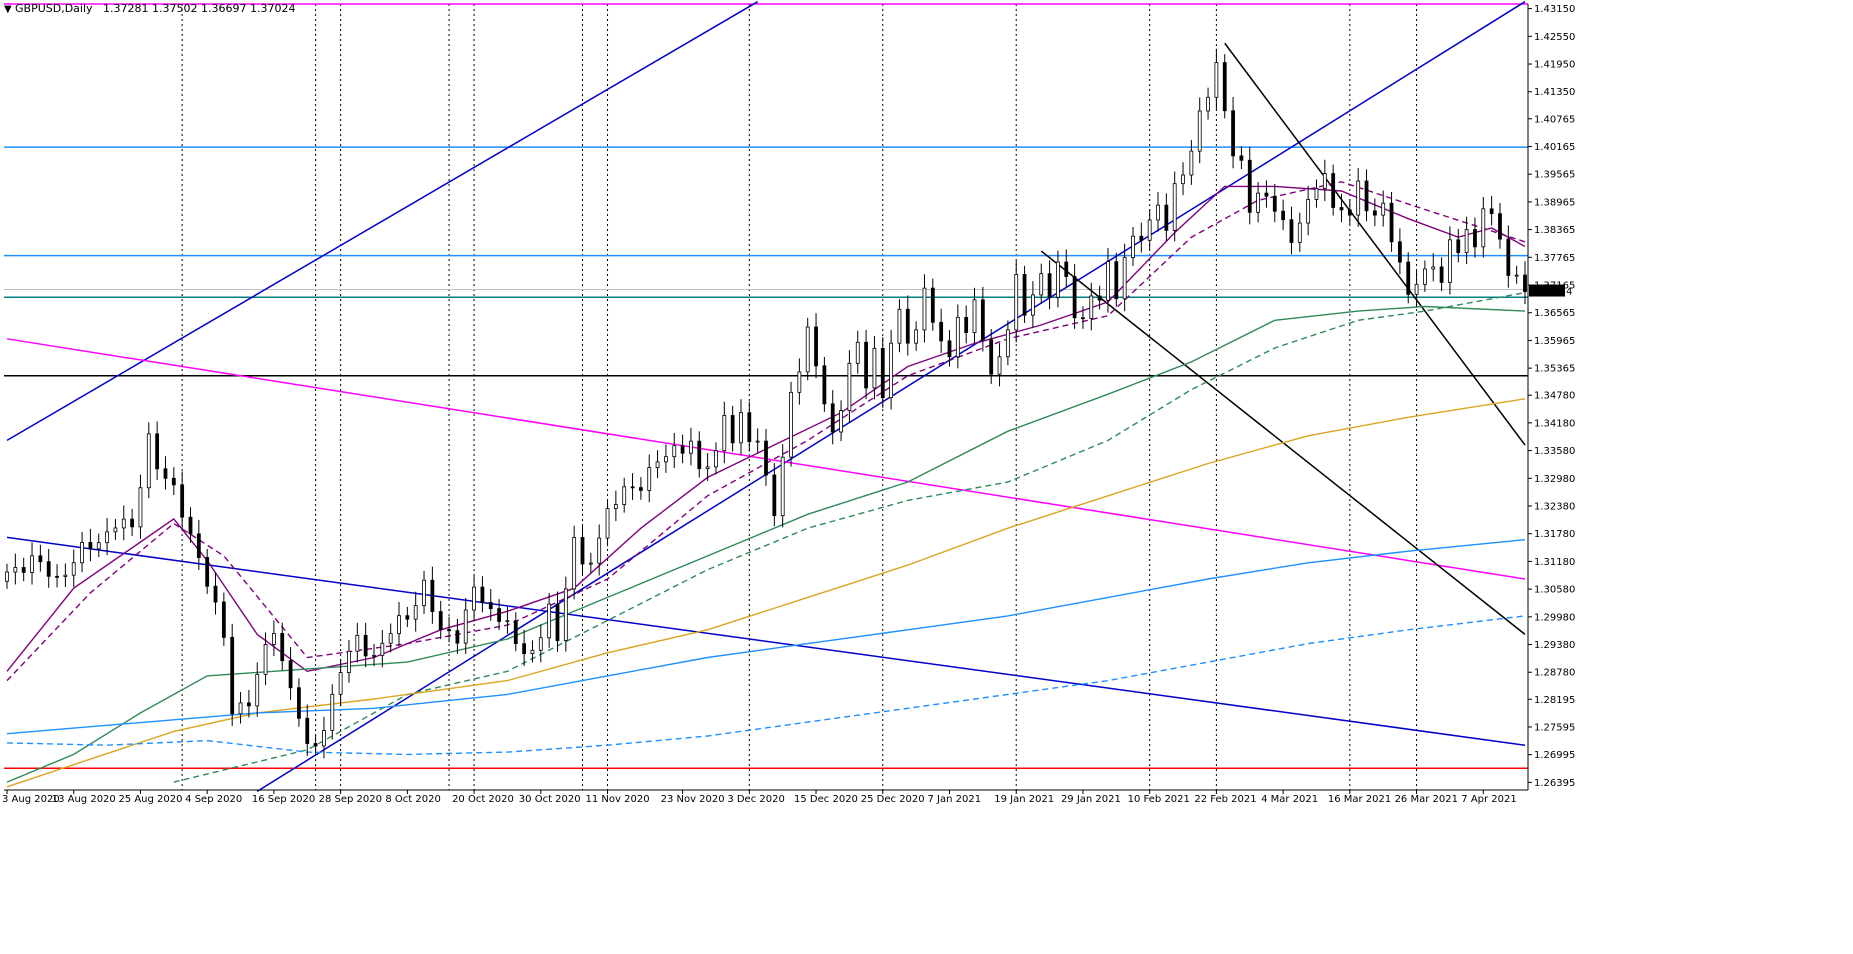 This screenshot has height=954, width=1853. I want to click on x-tick-label: 19 Jan 2021, so click(1024, 799).